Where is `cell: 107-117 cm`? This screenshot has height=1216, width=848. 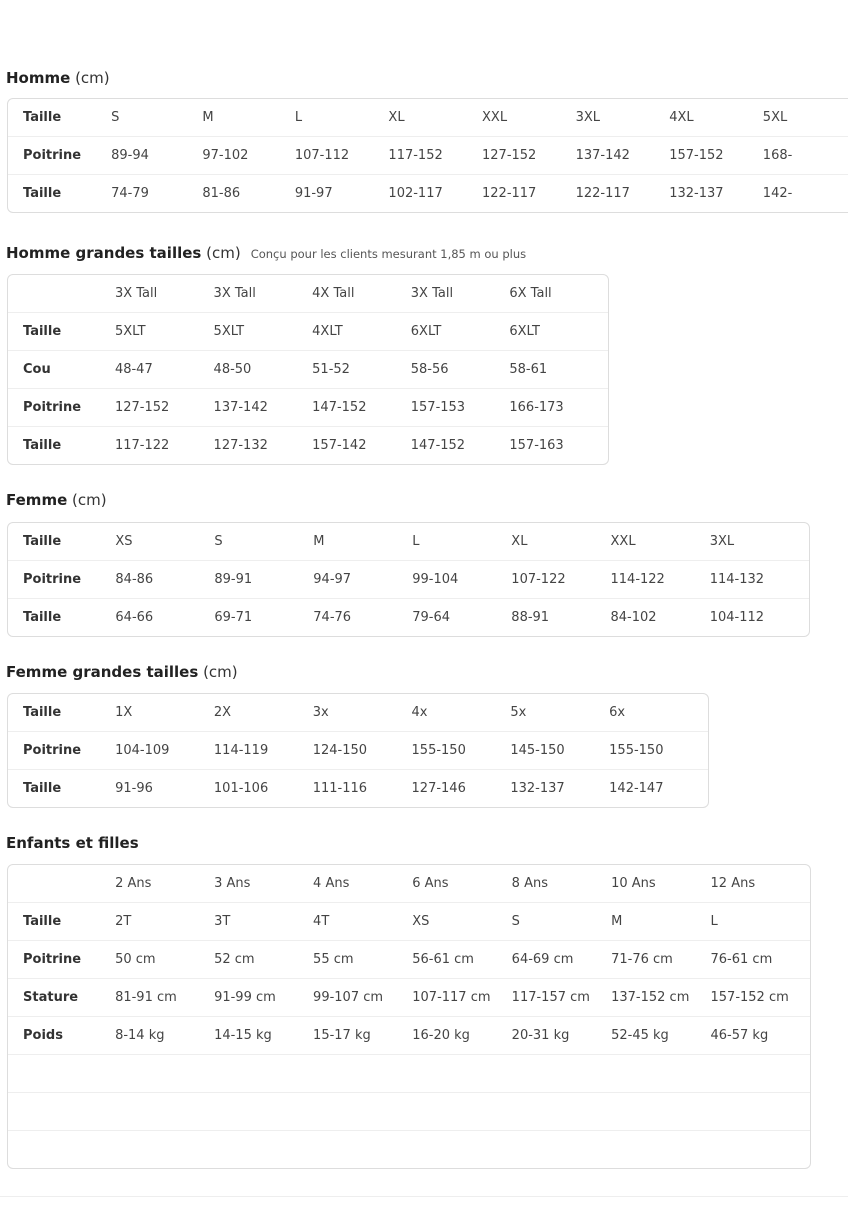
cell: 107-117 cm is located at coordinates (462, 997).